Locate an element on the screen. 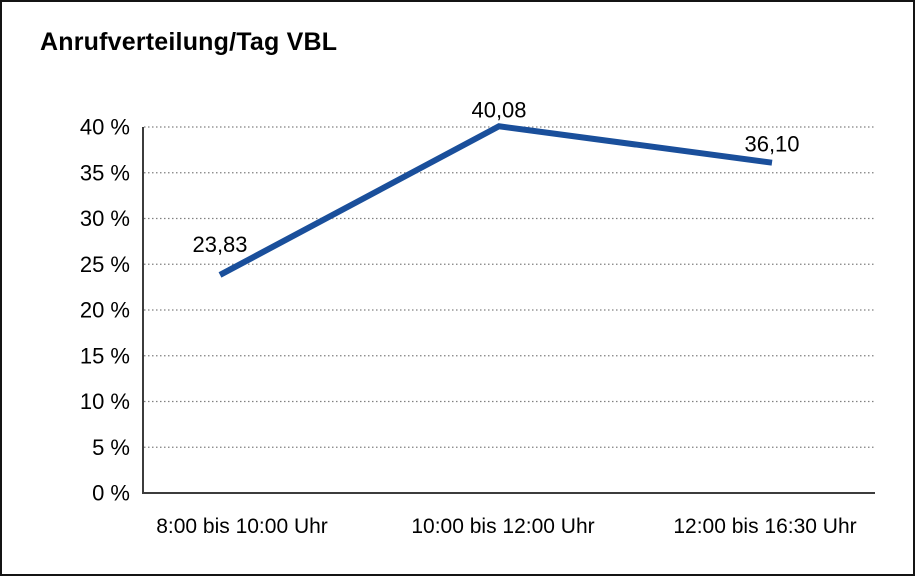 Image resolution: width=915 pixels, height=576 pixels. x-category-label: 10:00 bis 12:00 Uhr is located at coordinates (502, 526).